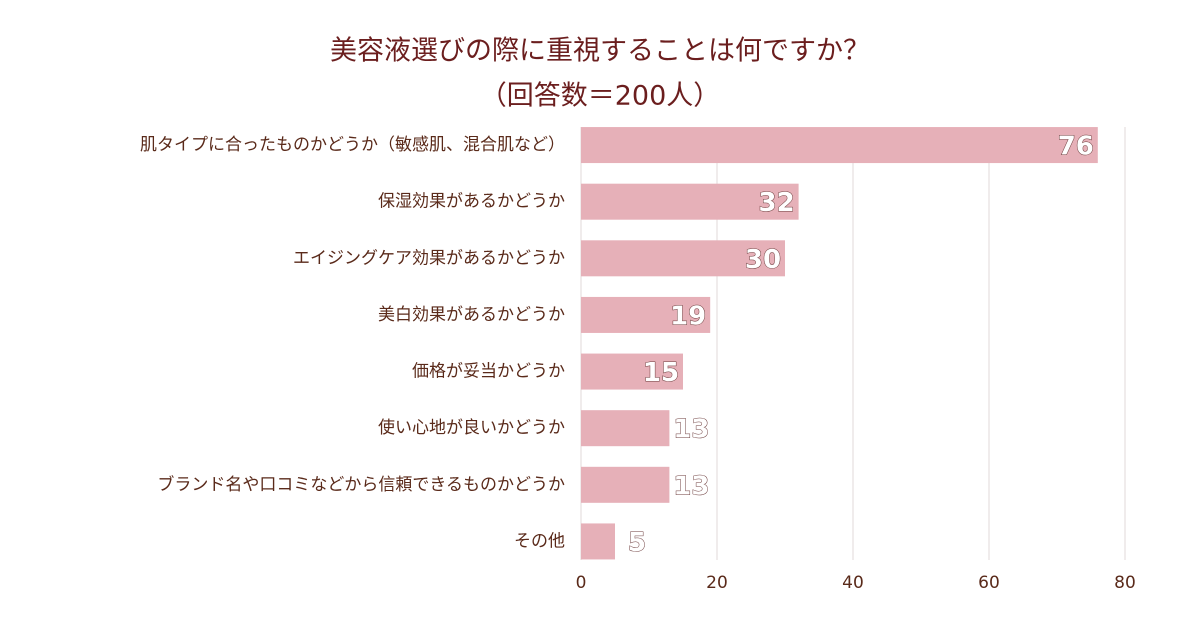 This screenshot has height=630, width=1200. Describe the element at coordinates (352, 145) in the screenshot. I see `y-tick-label: 肌タイプに合ったものかどうか（敏感肌、混合肌など）` at that location.